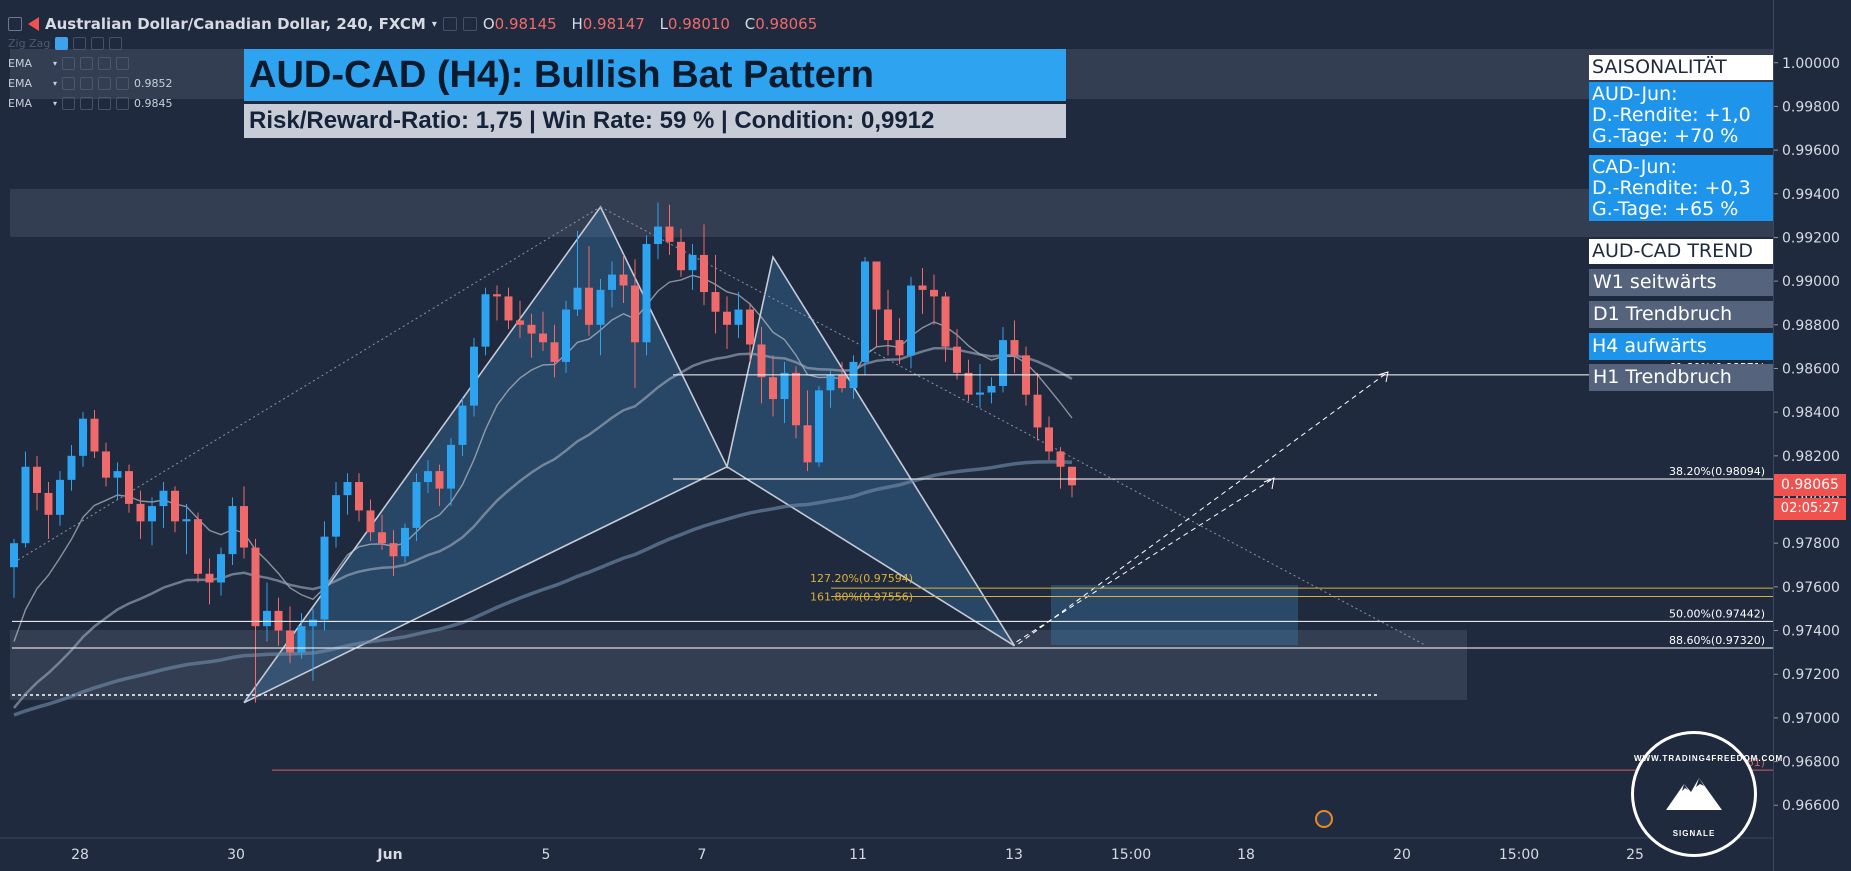  I want to click on y-tick-label: 0.98800, so click(1811, 326).